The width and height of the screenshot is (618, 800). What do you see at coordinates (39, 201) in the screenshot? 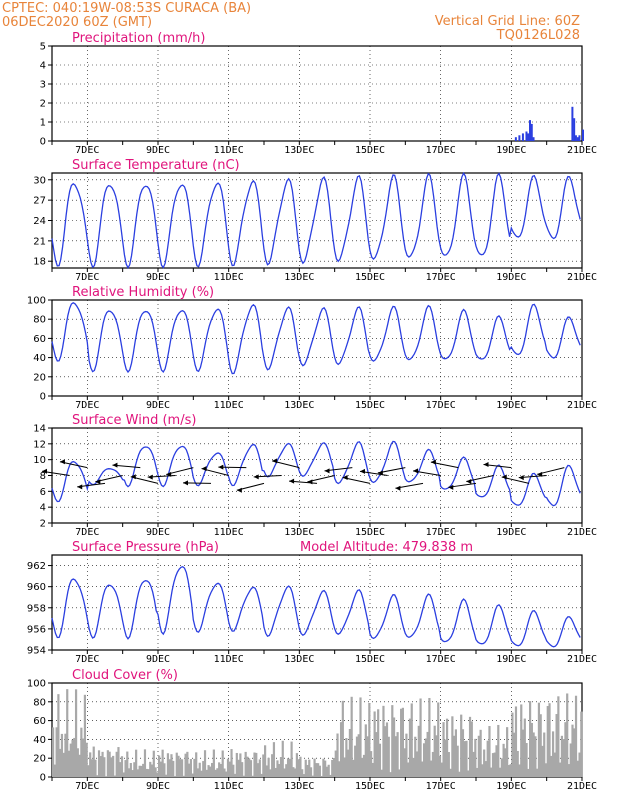
I see `y-tick-label: 27` at bounding box center [39, 201].